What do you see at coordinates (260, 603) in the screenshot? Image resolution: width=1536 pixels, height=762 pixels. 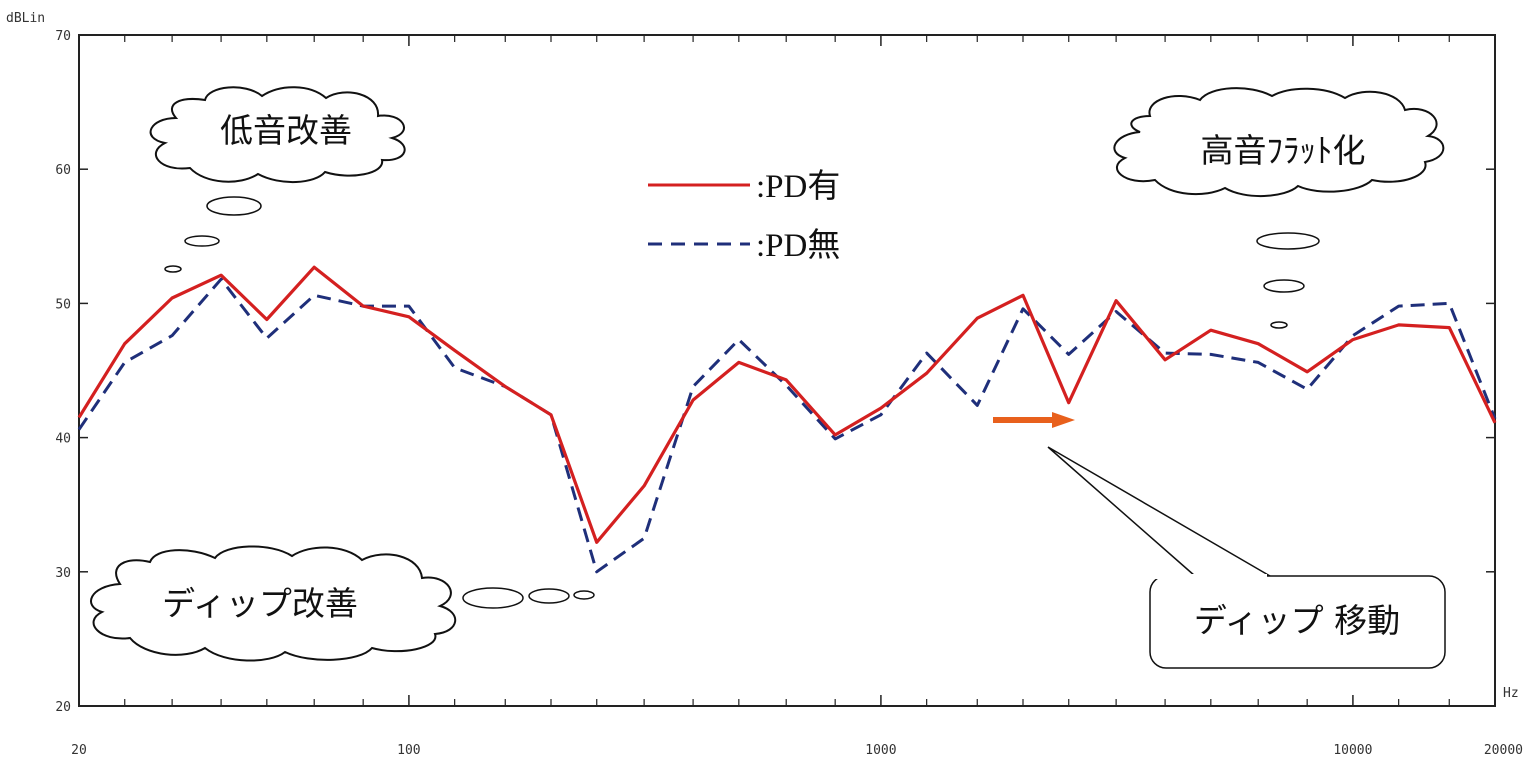 I see `dip-bubble-text: ディップ改善` at bounding box center [260, 603].